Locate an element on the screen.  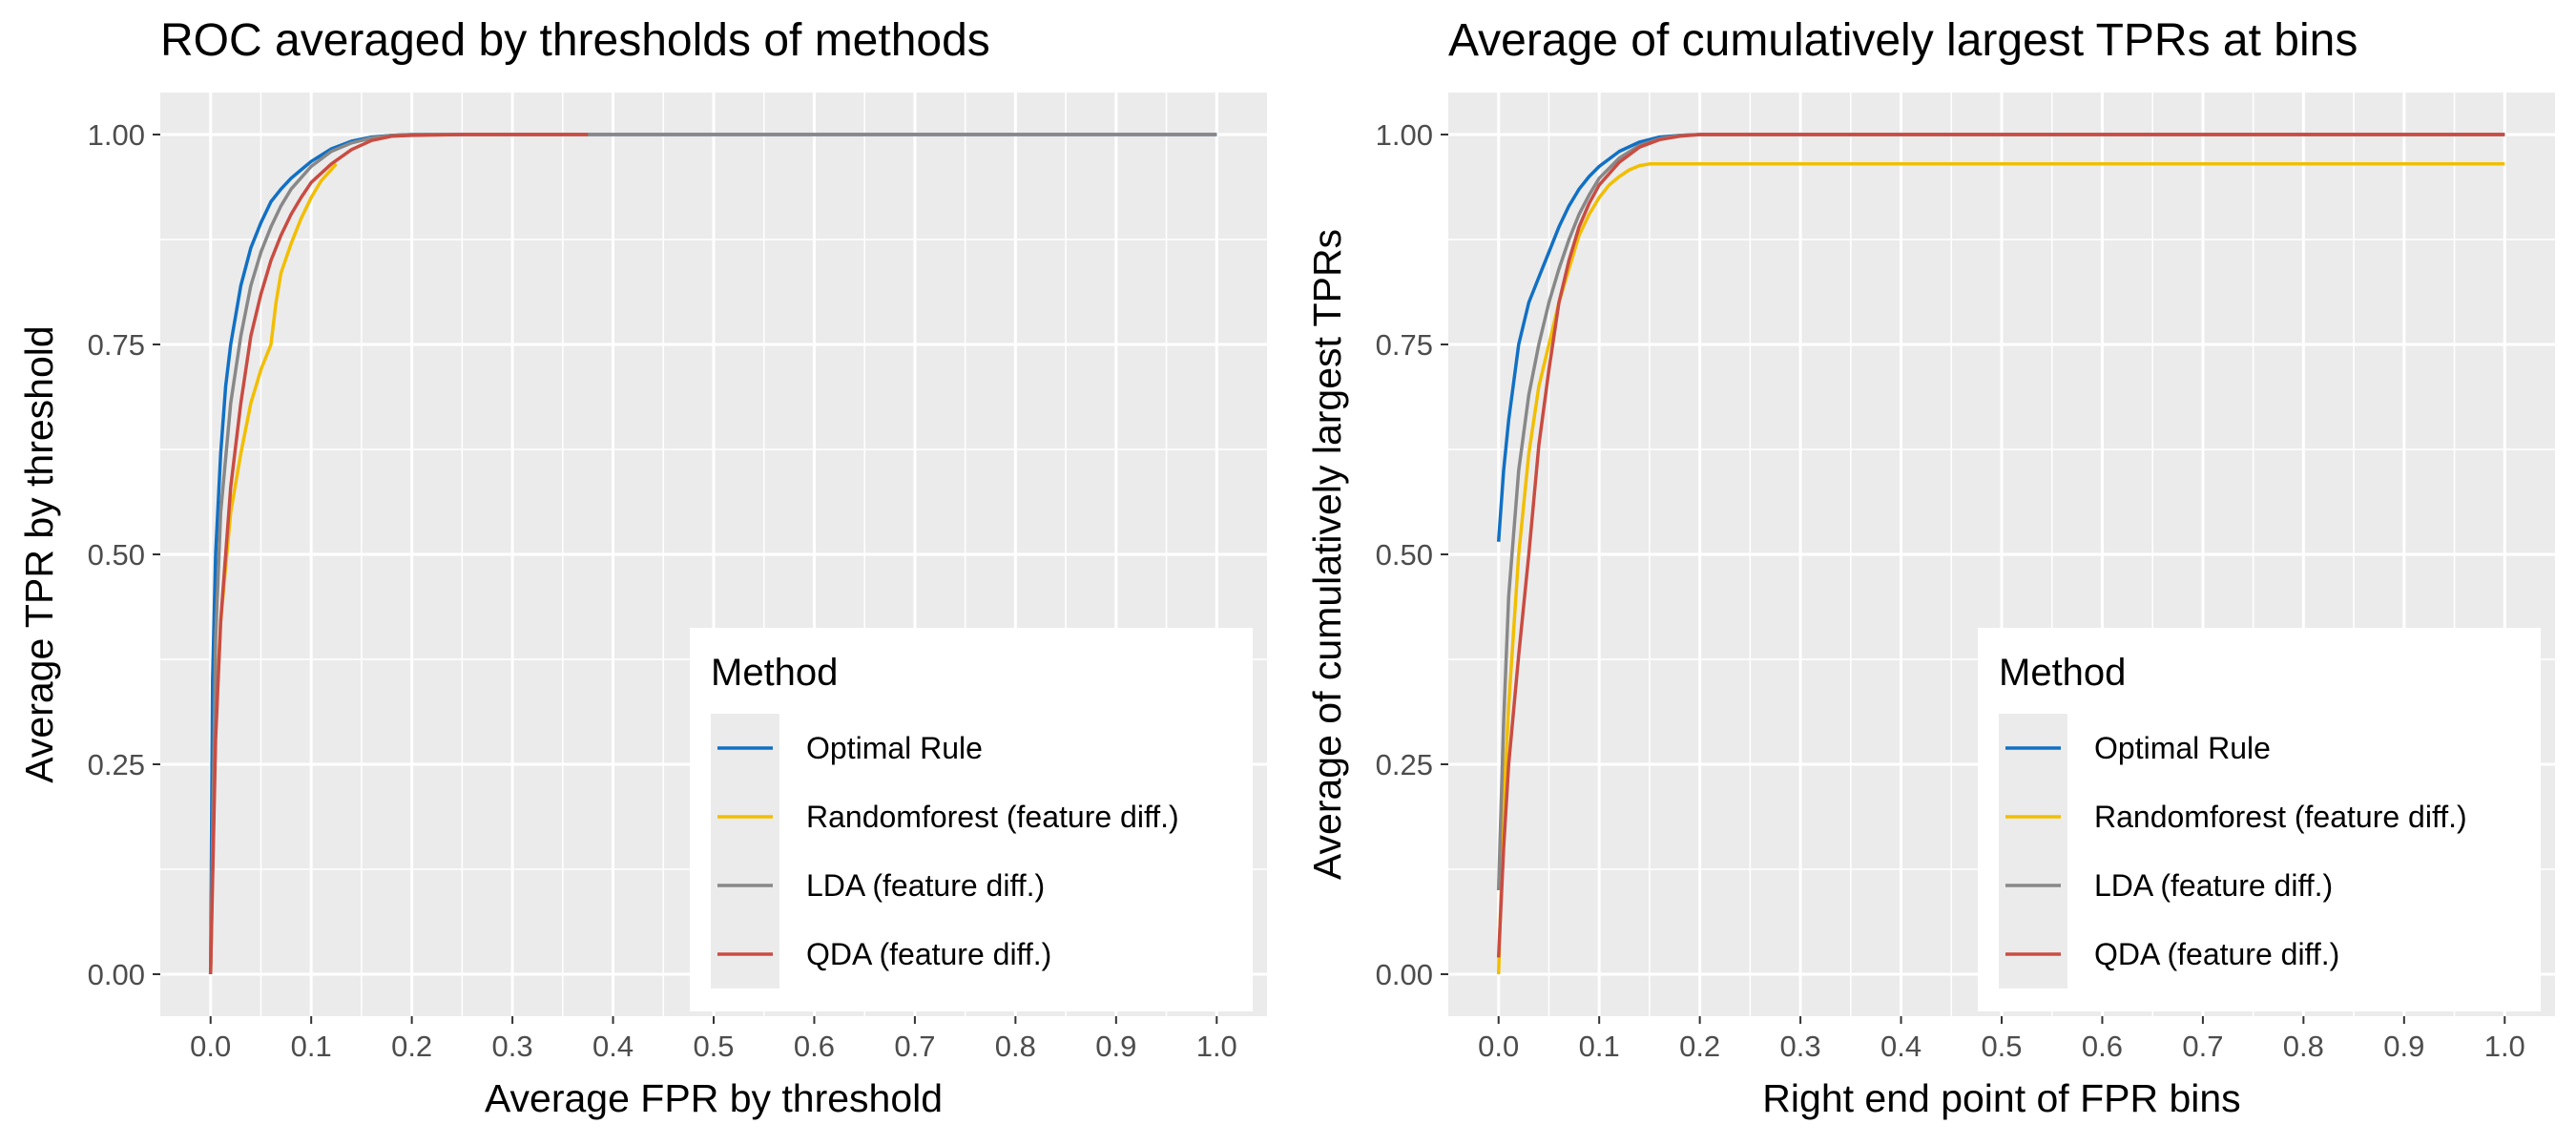
chart1-y-tick-label: 0.00 is located at coordinates (116, 974).